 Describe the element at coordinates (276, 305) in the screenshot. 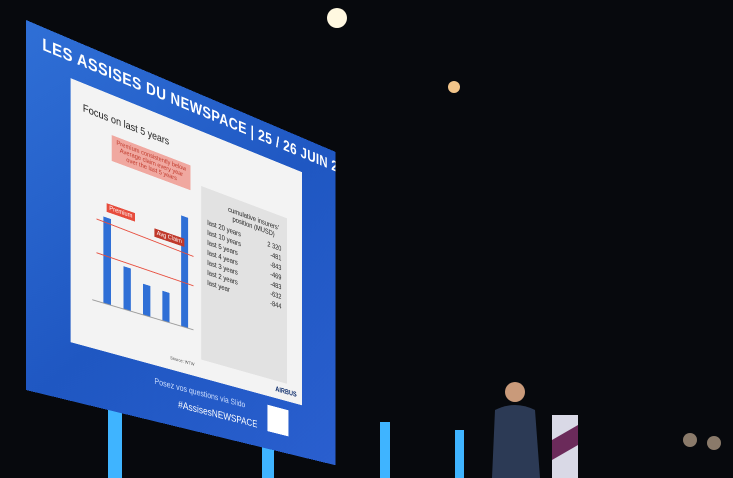

I see `table-value: -844` at that location.